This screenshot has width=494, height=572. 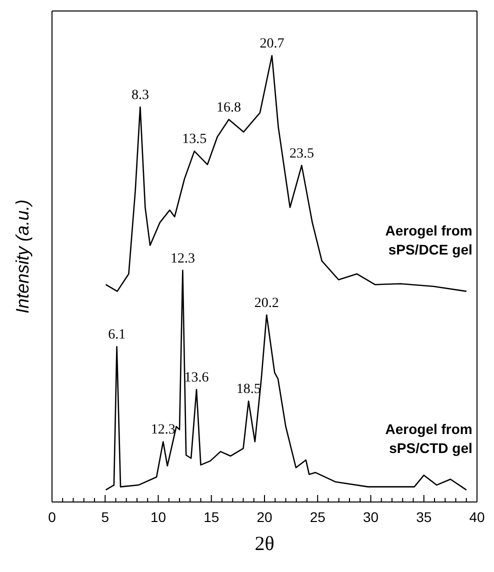 I want to click on annotation: 20.2, so click(x=266, y=303).